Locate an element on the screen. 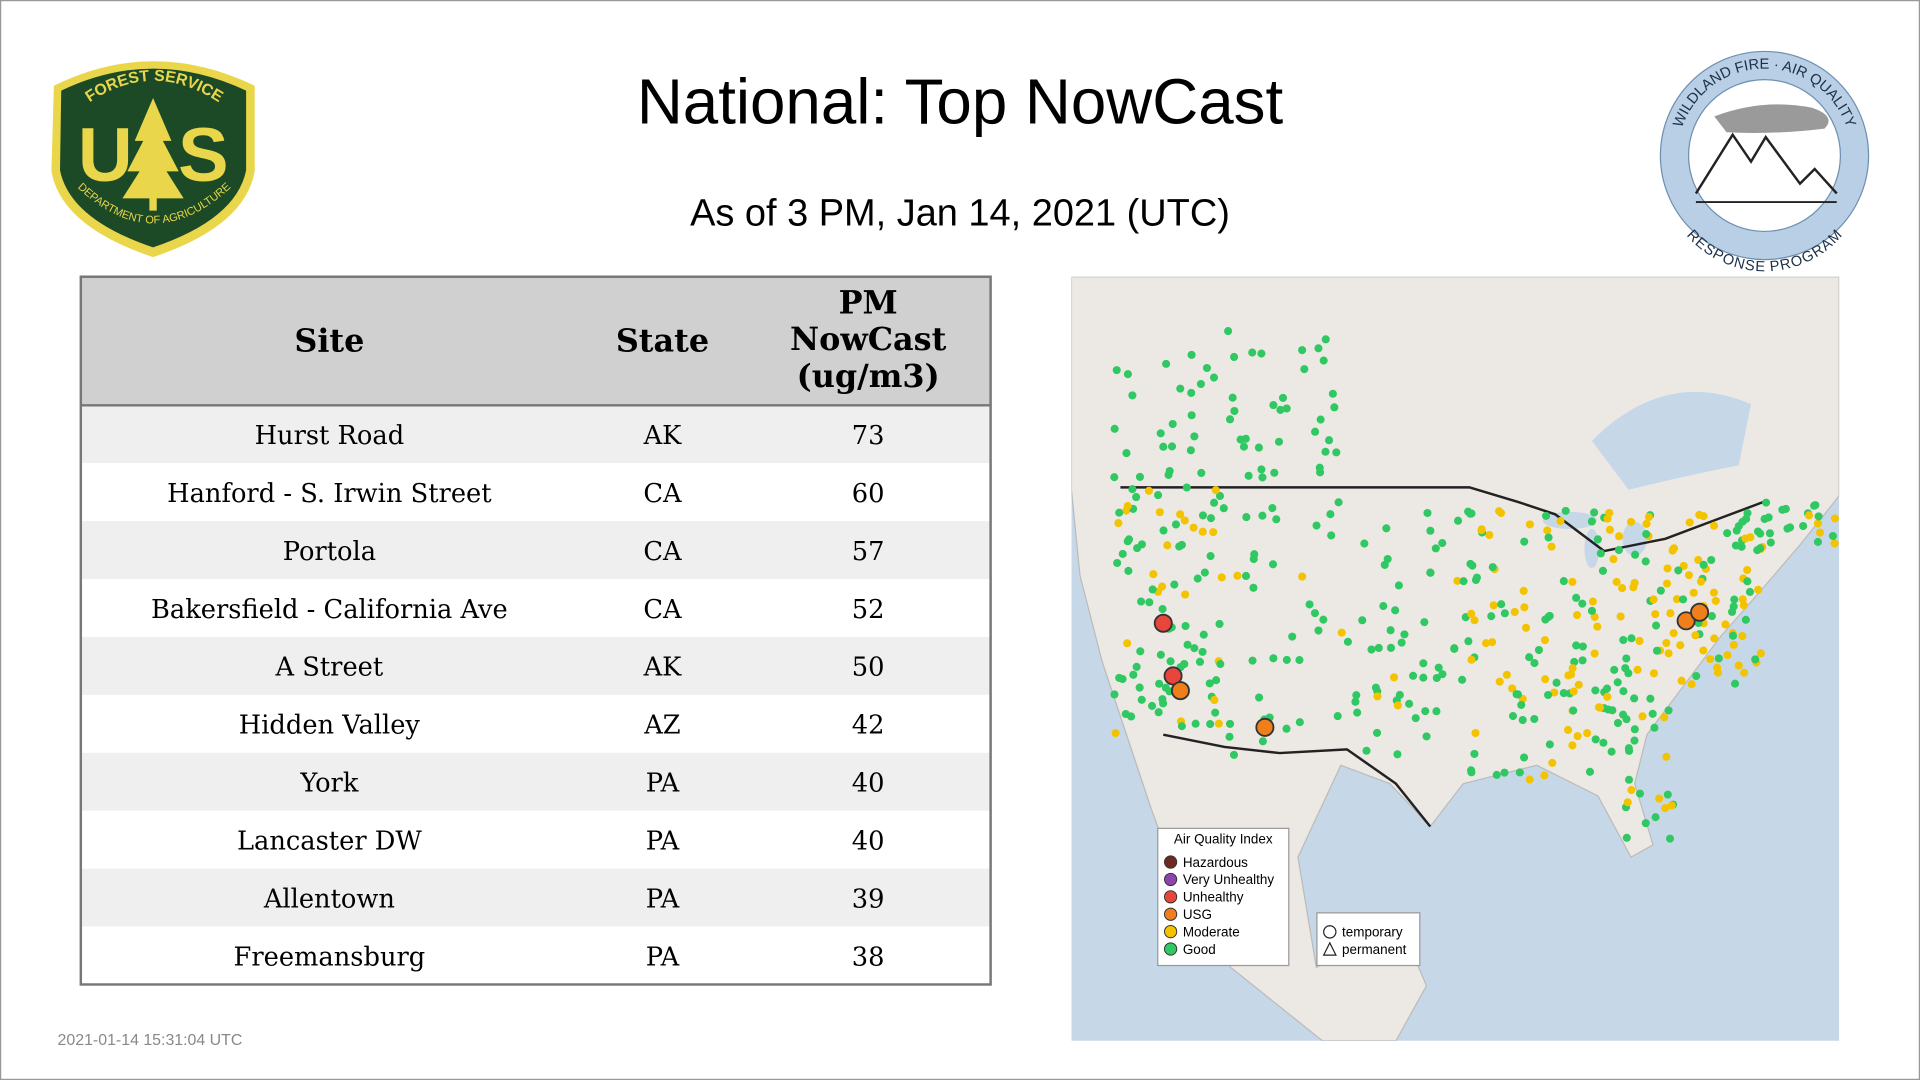  tree is located at coordinates (153, 154).